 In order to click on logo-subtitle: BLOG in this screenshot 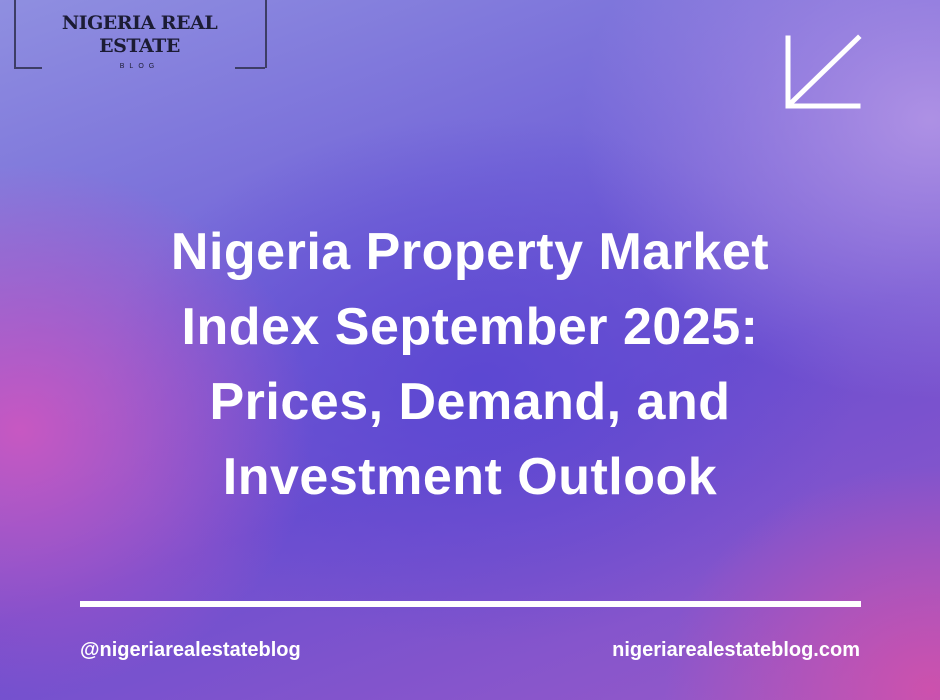, I will do `click(139, 66)`.